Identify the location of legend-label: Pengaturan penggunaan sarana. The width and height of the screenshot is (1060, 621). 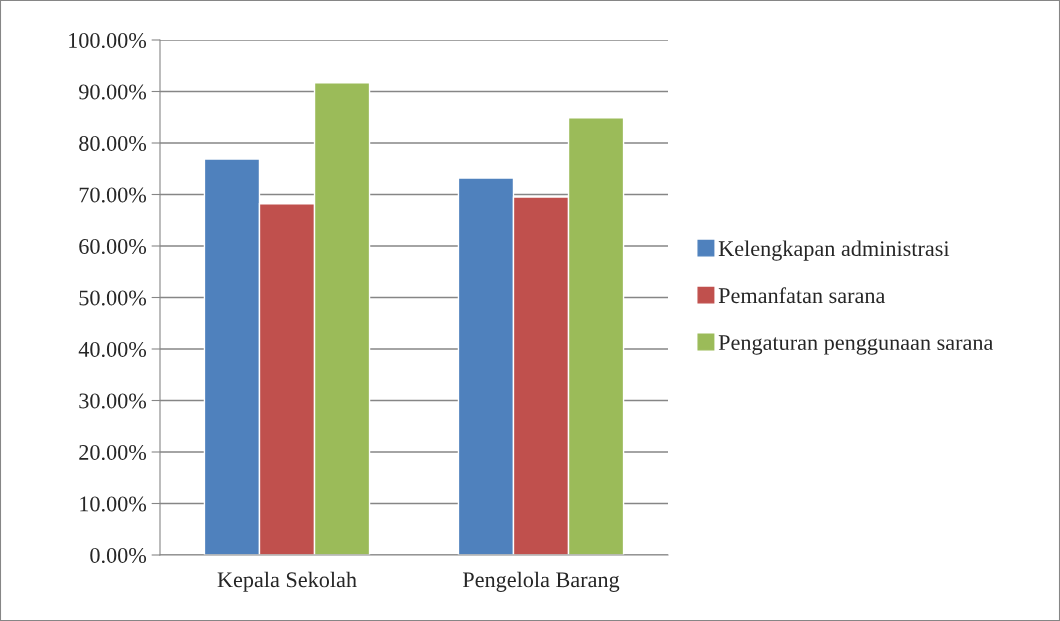
(856, 345).